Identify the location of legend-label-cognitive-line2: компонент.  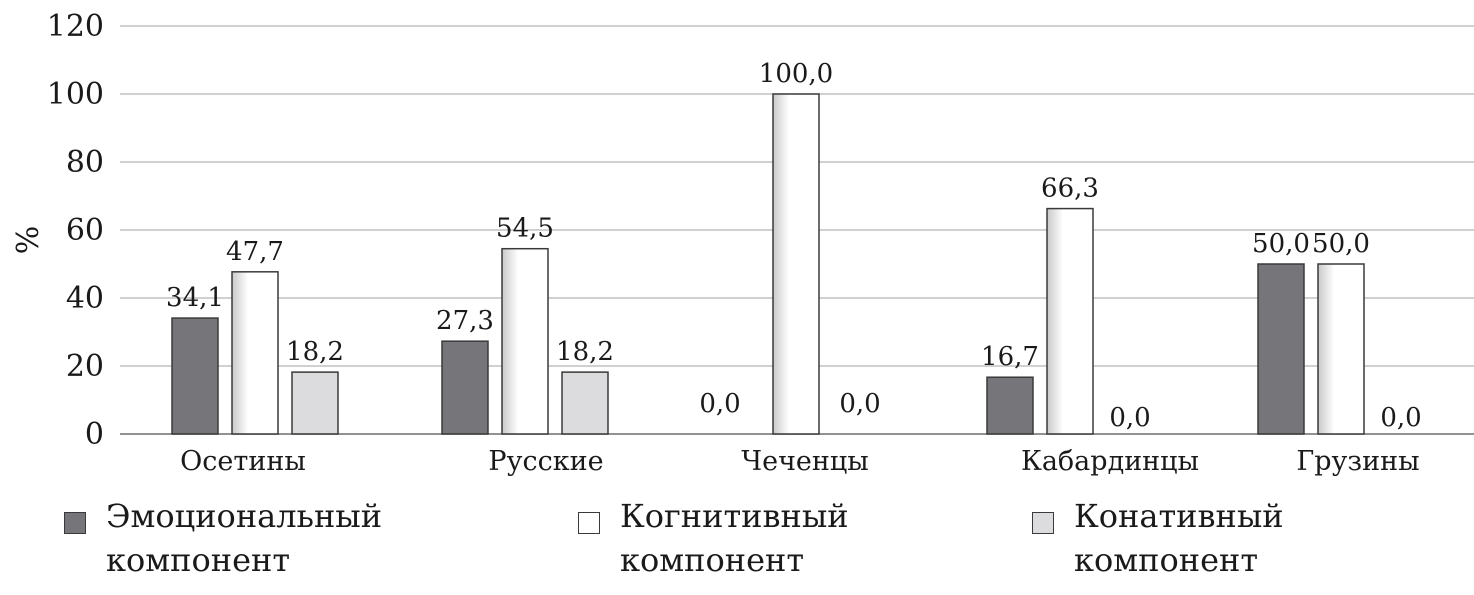
(712, 560).